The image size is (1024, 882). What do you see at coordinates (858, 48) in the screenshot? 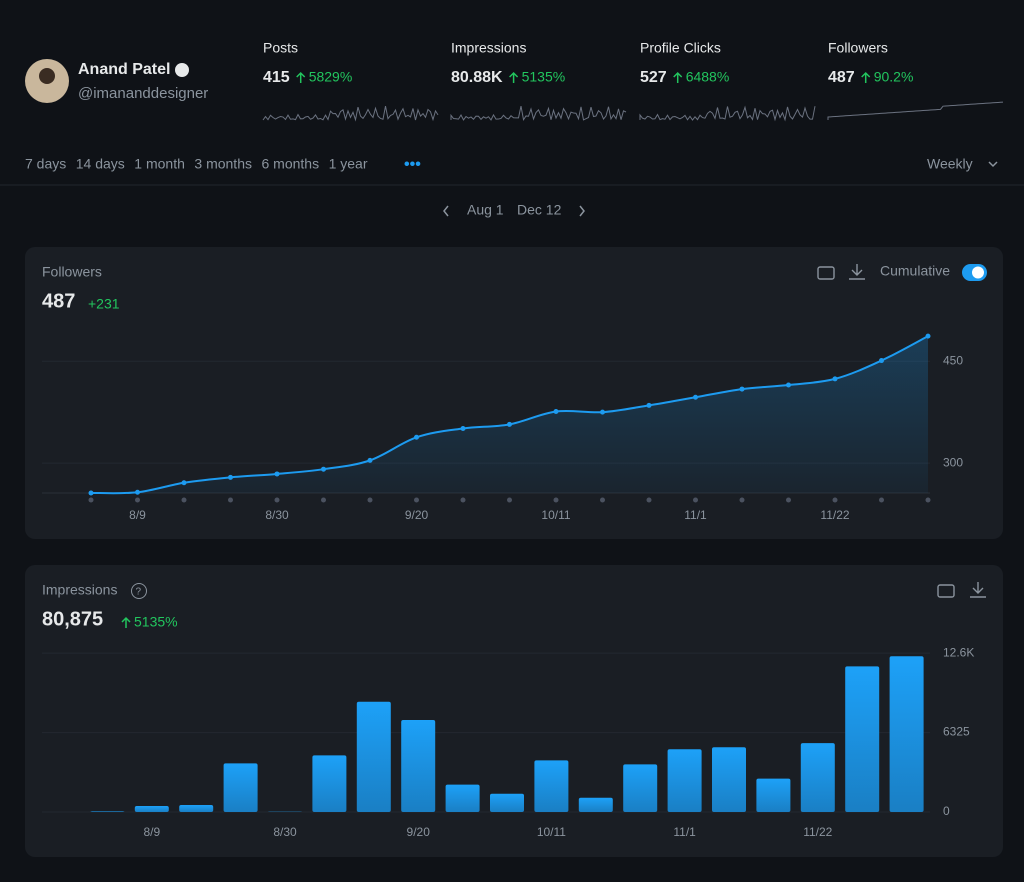
I see `stat-label: Followers` at bounding box center [858, 48].